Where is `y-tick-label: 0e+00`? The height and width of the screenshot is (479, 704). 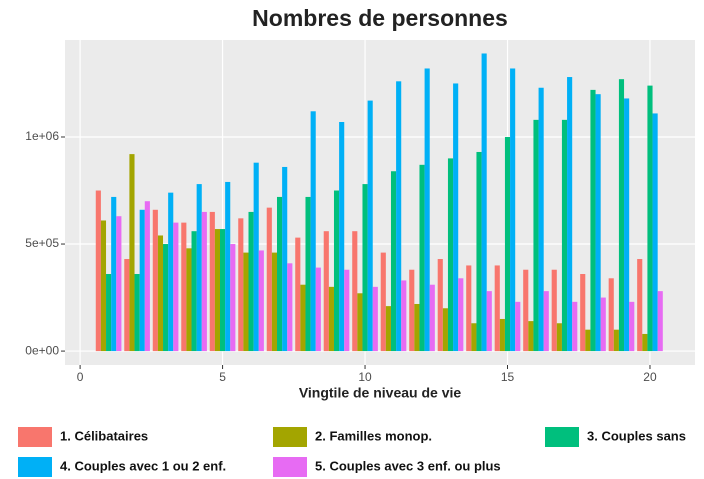
y-tick-label: 0e+00 is located at coordinates (42, 350).